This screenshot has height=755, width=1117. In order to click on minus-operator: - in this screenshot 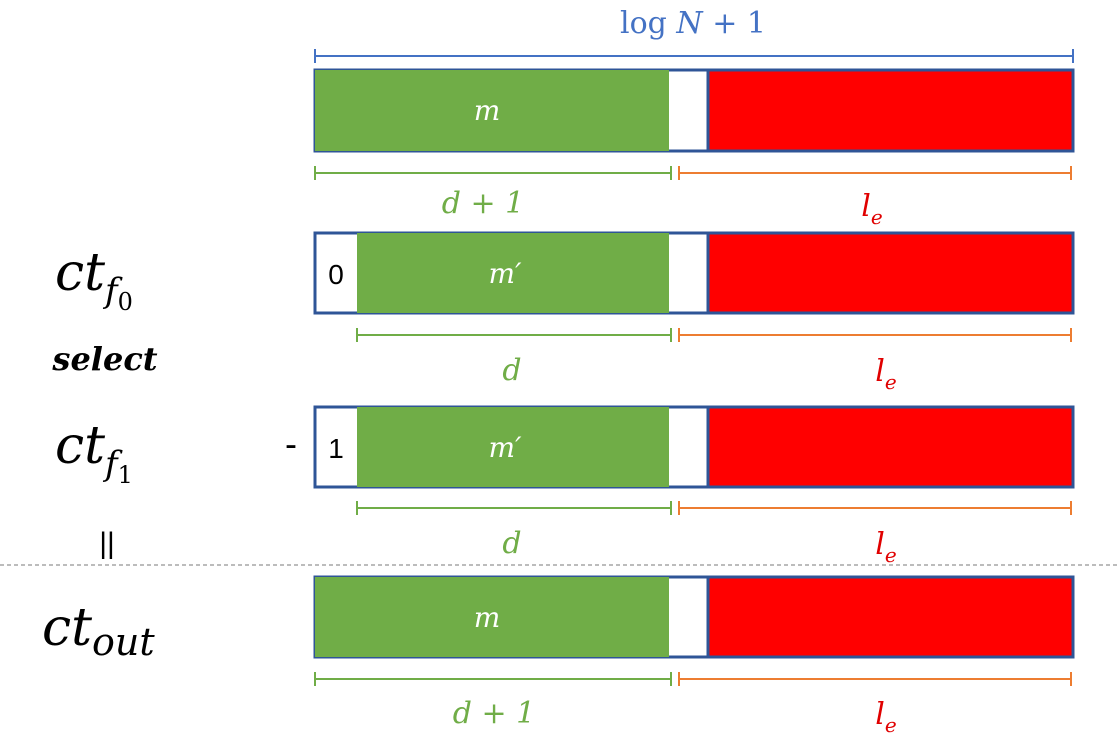, I will do `click(291, 443)`.